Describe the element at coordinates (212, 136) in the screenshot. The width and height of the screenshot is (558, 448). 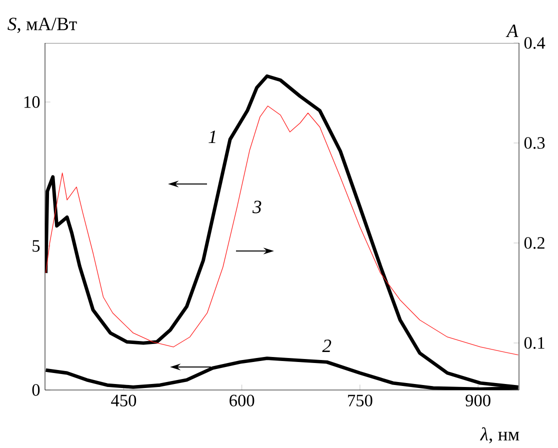
I see `series-label: 1` at that location.